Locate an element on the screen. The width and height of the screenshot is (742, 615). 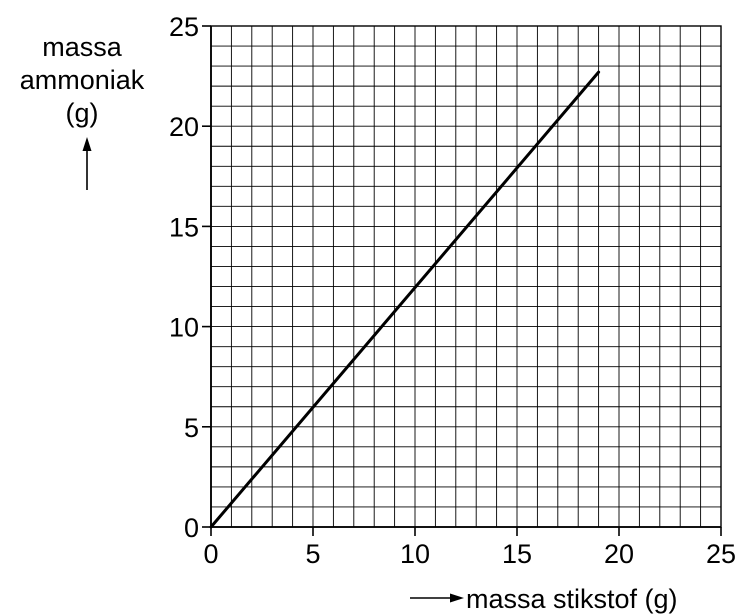
y-tick-label: 15 is located at coordinates (184, 227).